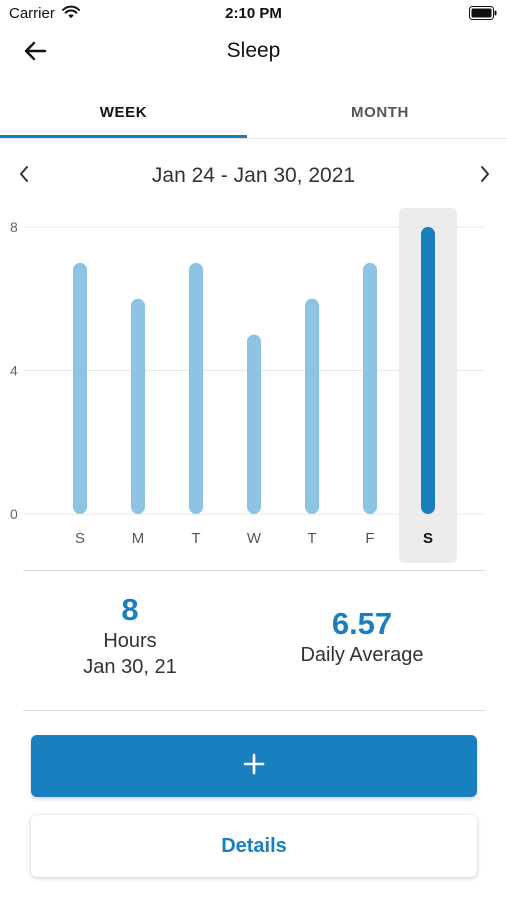 This screenshot has width=507, height=900. I want to click on back-button, so click(35, 53).